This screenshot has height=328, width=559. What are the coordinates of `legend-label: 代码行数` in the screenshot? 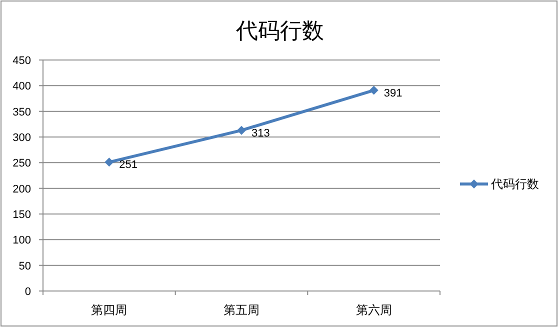 It's located at (514, 184).